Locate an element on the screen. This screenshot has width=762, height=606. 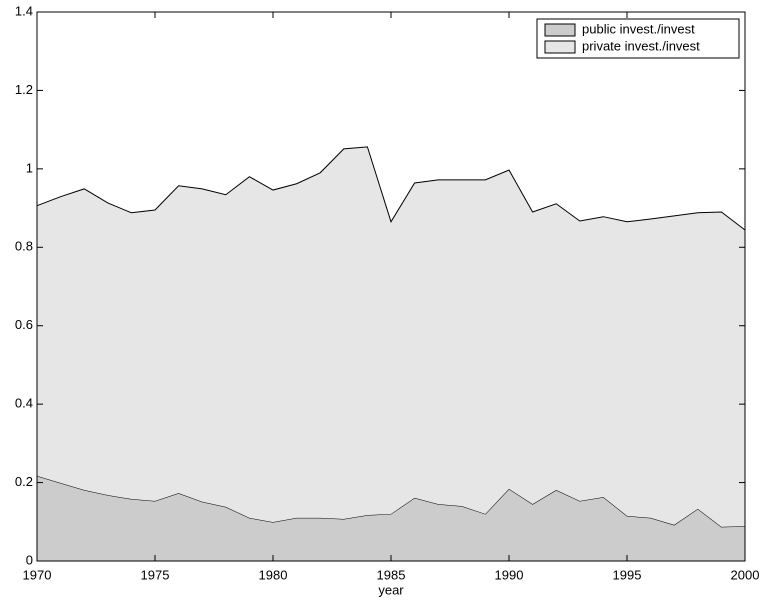
x-tick-label: 1990 is located at coordinates (509, 574).